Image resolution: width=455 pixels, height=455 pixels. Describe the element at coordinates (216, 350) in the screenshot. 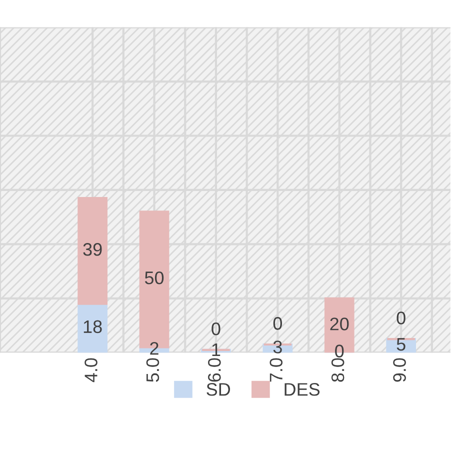

I see `data-label: 1` at that location.